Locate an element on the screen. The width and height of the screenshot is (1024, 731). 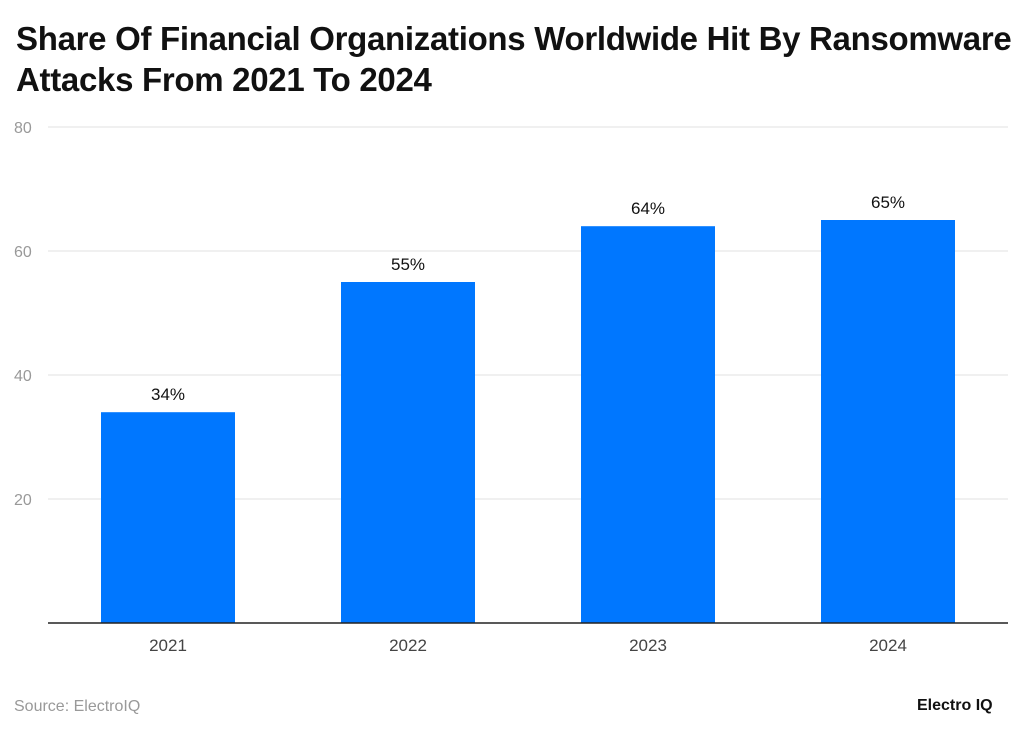
electroiq-logo: Electro IQ is located at coordinates (955, 705).